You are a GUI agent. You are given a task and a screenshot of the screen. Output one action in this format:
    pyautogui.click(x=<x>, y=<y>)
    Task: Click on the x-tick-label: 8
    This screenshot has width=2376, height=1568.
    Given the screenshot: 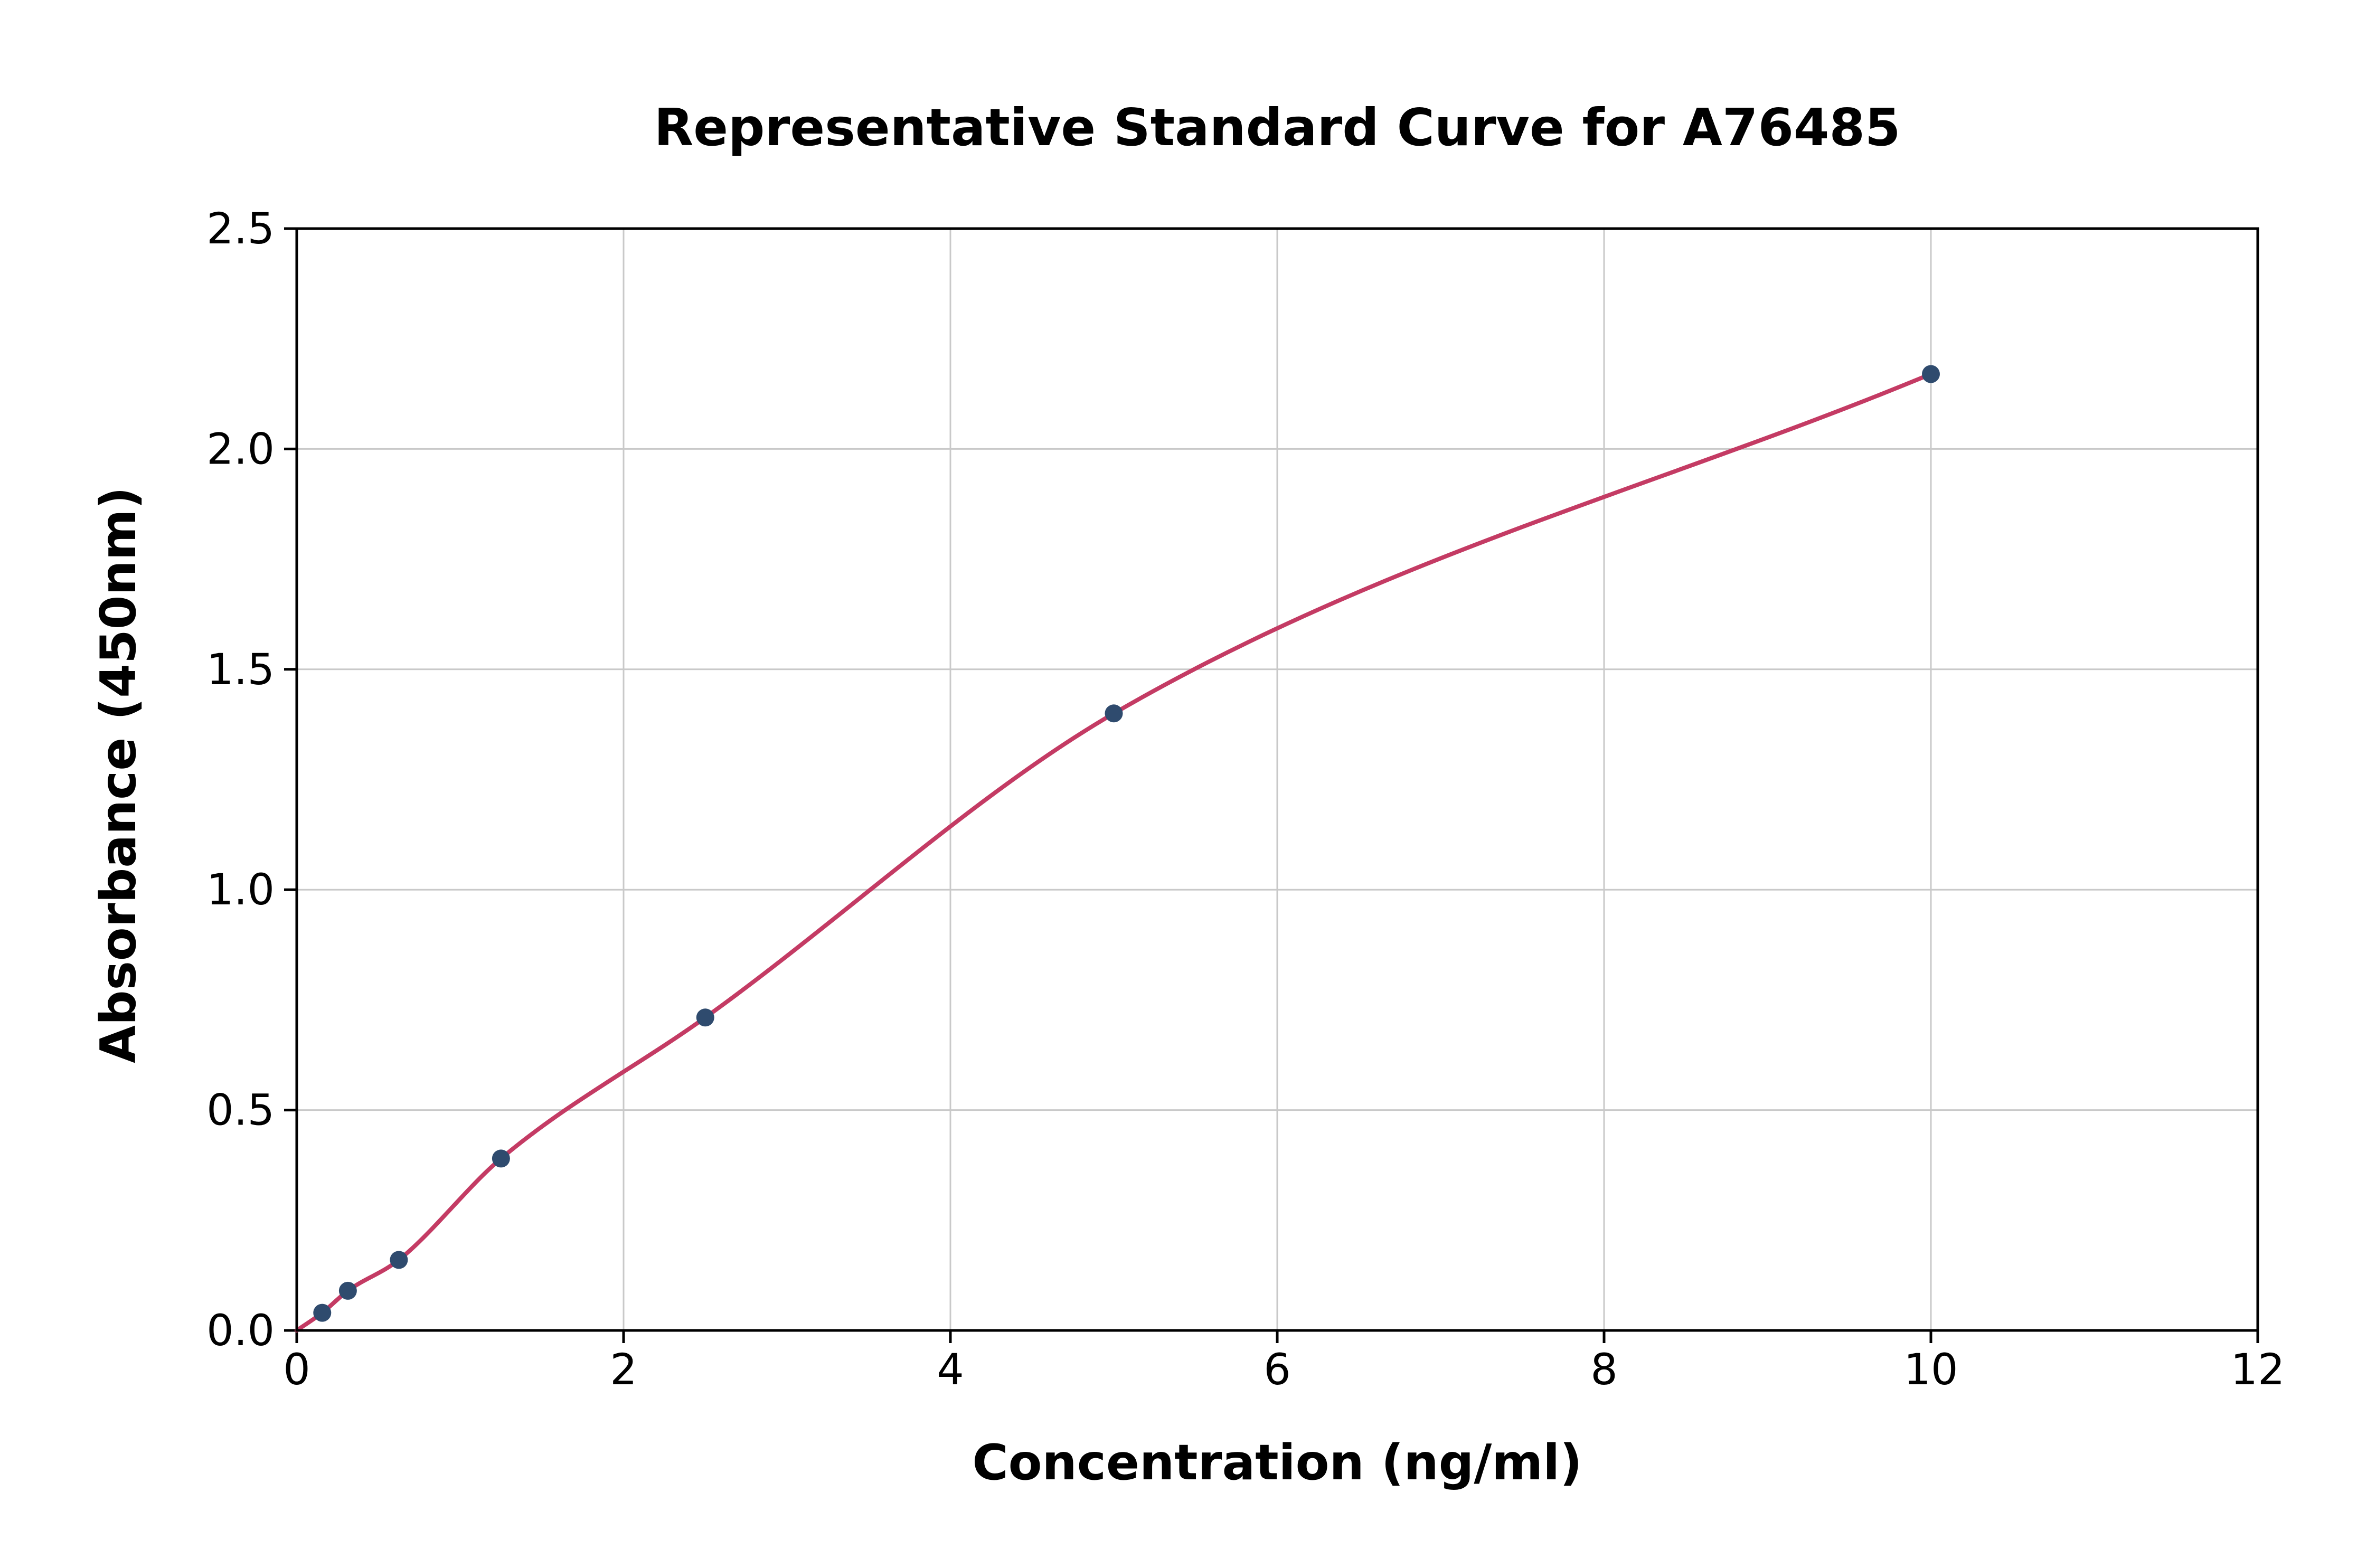 What is the action you would take?
    pyautogui.click(x=1604, y=1370)
    